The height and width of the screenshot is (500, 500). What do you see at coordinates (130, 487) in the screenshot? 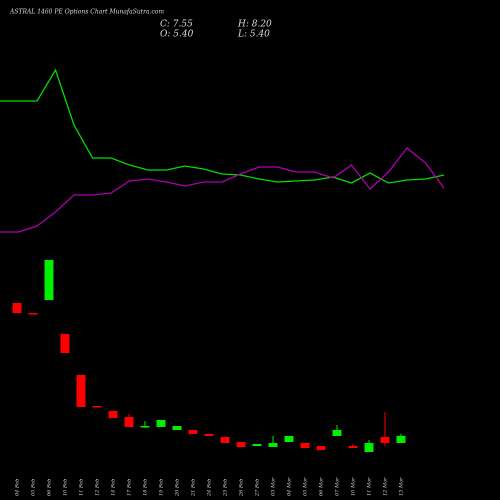
I see `x-tick-label: 17 Feb` at bounding box center [130, 487].